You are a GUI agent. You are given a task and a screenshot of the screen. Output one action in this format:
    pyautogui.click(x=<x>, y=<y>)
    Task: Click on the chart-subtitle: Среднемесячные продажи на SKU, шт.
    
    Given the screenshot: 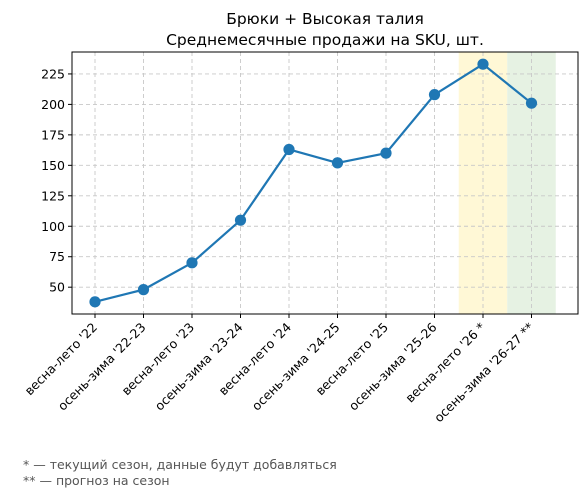 What is the action you would take?
    pyautogui.click(x=325, y=40)
    